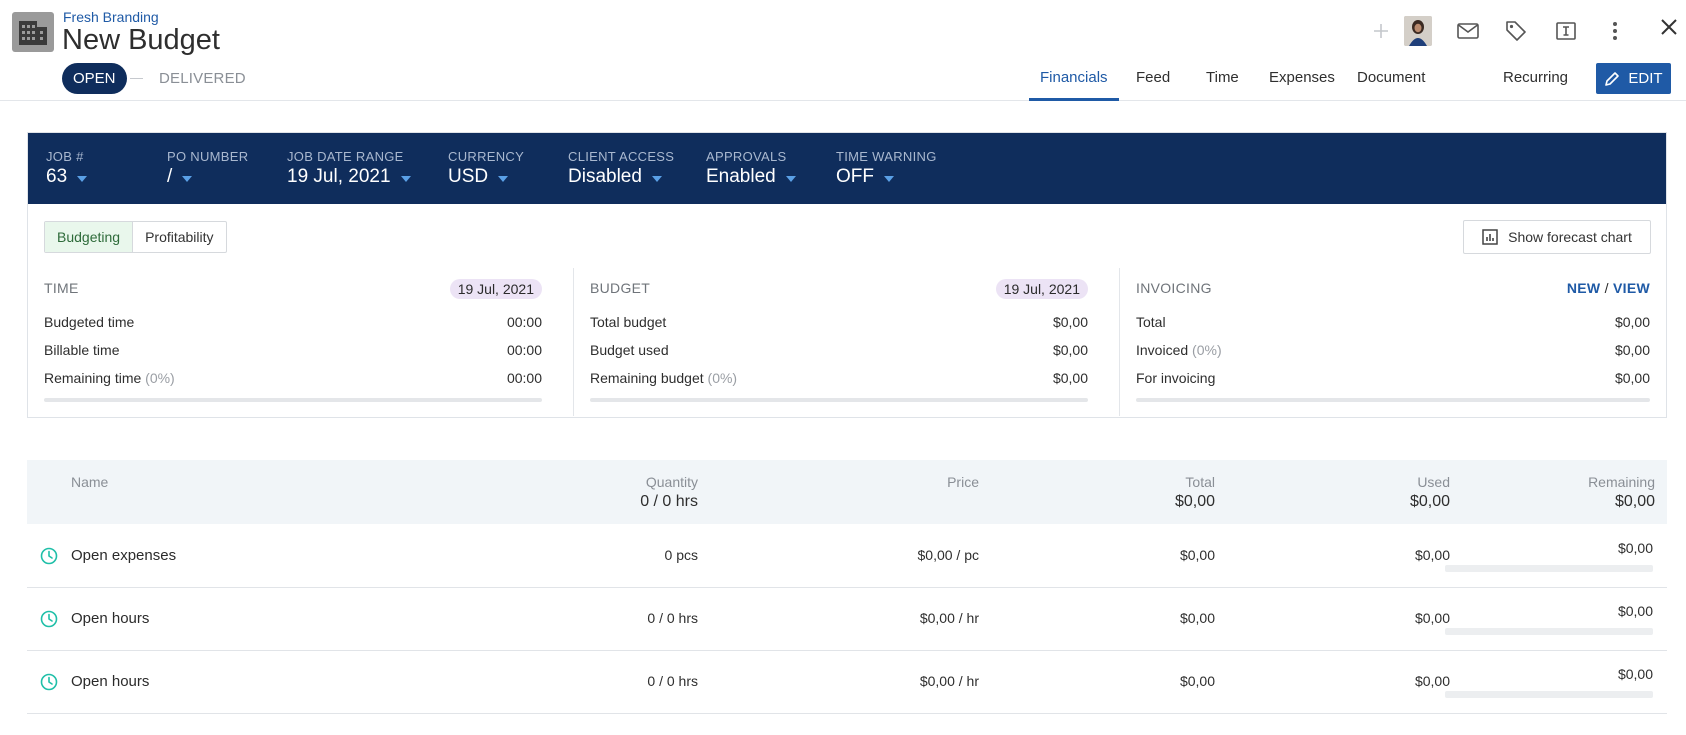 This screenshot has width=1686, height=735. What do you see at coordinates (89, 237) in the screenshot?
I see `budgeting-toggle: Budgeting` at bounding box center [89, 237].